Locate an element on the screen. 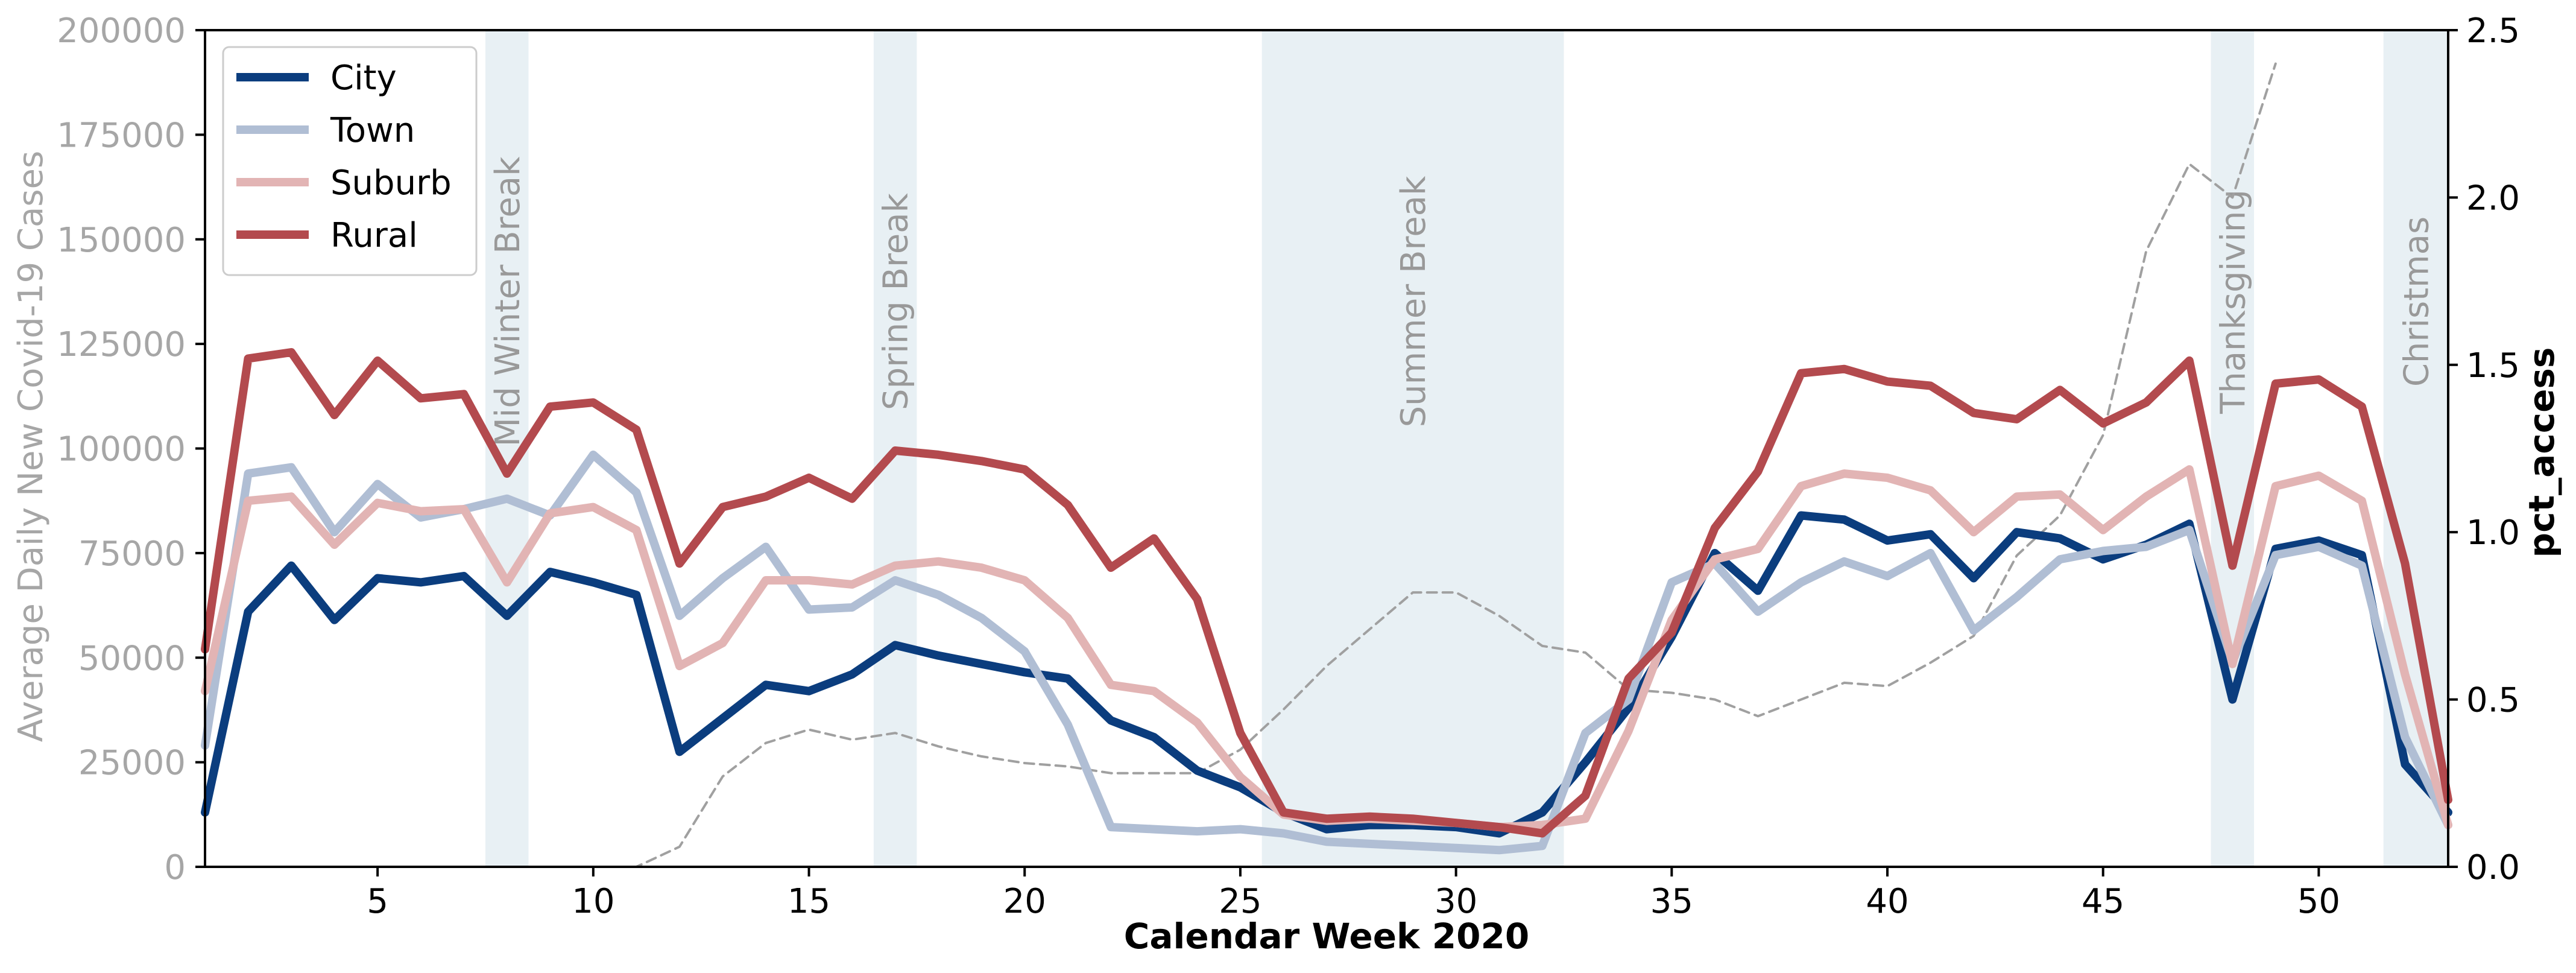  y-tick-label: 150000 is located at coordinates (121, 240).